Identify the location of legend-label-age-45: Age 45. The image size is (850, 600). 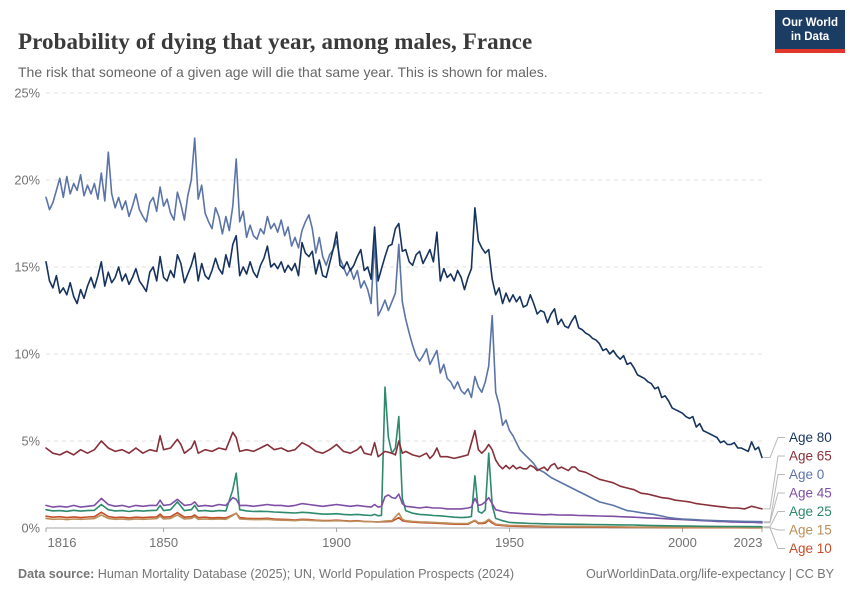
(810, 493).